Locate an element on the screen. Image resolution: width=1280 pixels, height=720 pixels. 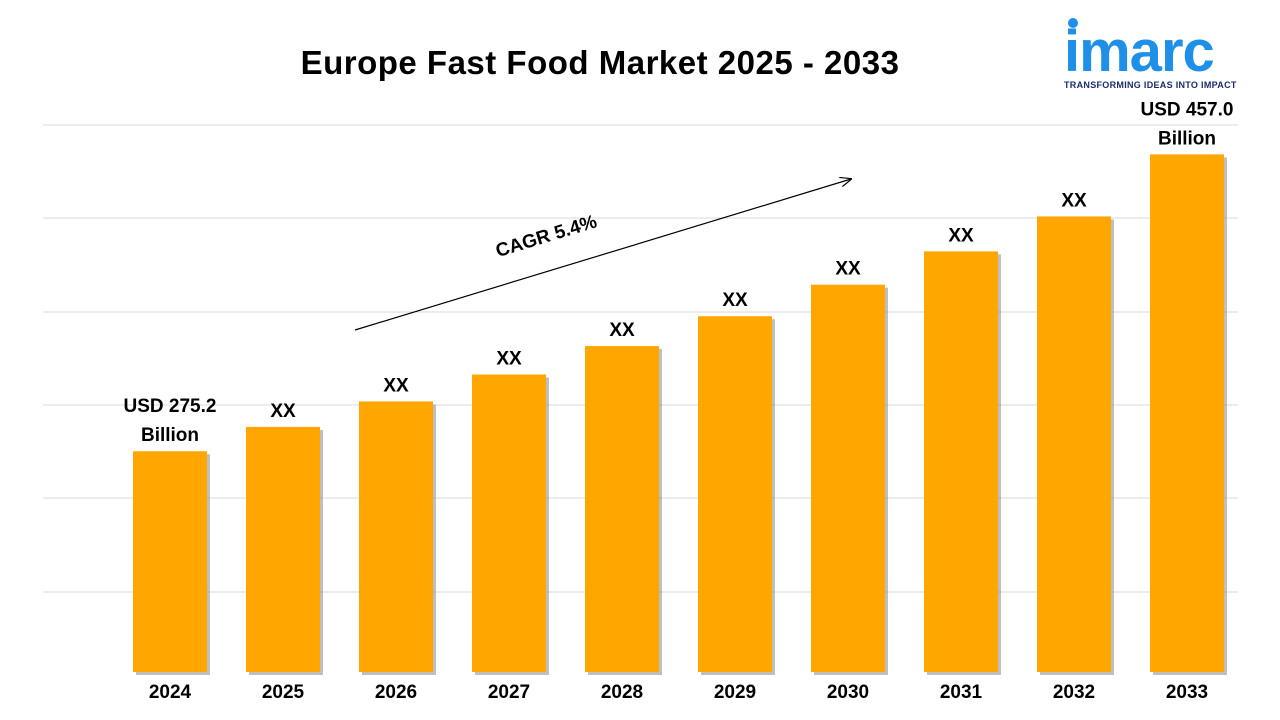
logo-tagline: TRANSFORMING IDEAS INTO IMPACT is located at coordinates (1150, 85).